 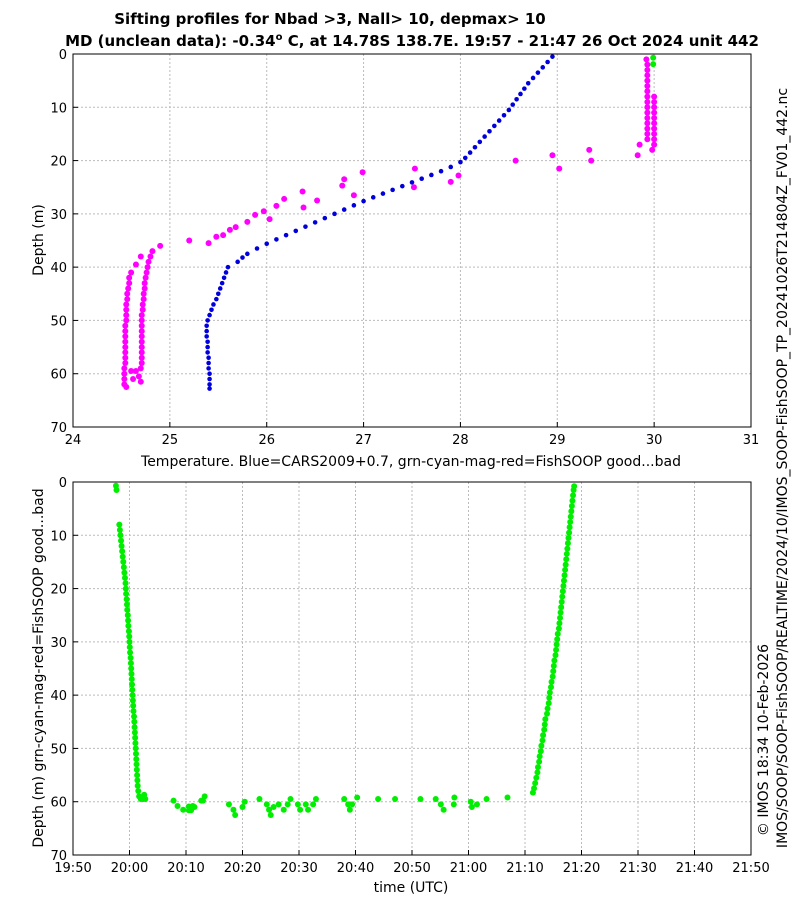 What do you see at coordinates (363, 440) in the screenshot?
I see `top-x-tick-label: 27` at bounding box center [363, 440].